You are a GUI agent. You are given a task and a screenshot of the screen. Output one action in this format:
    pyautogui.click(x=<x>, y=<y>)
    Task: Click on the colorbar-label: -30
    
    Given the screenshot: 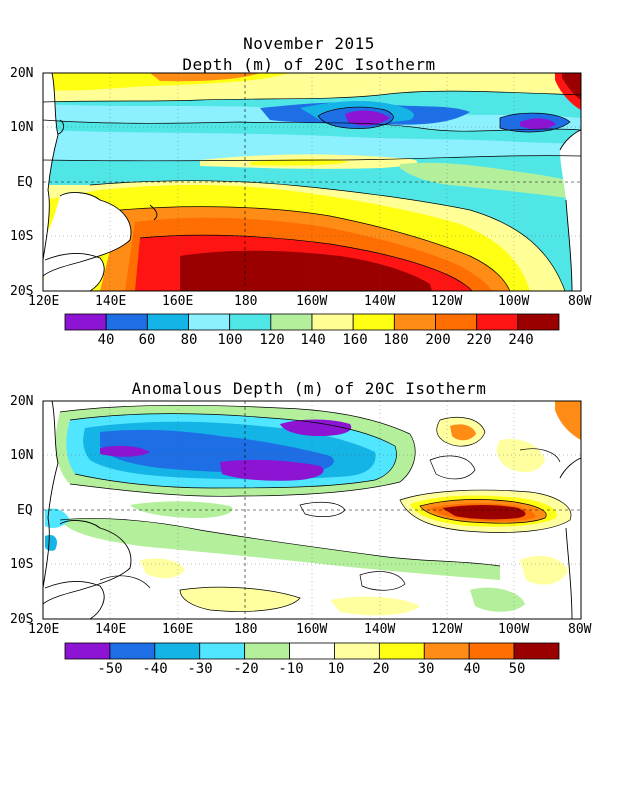 What is the action you would take?
    pyautogui.click(x=200, y=669)
    